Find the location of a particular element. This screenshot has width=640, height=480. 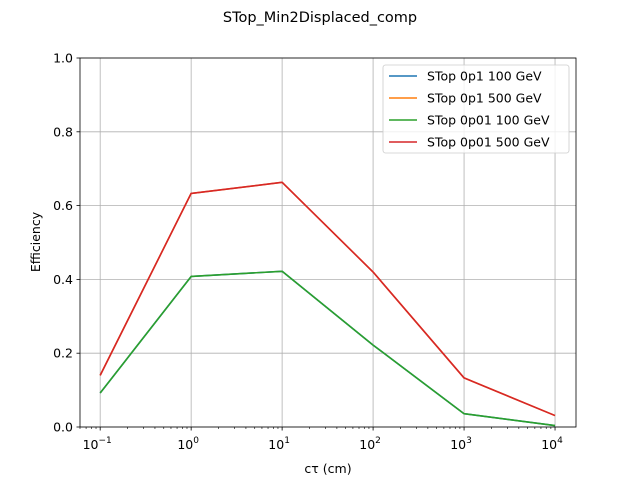

chart-title: STop_Min2Displaced_comp is located at coordinates (320, 18).